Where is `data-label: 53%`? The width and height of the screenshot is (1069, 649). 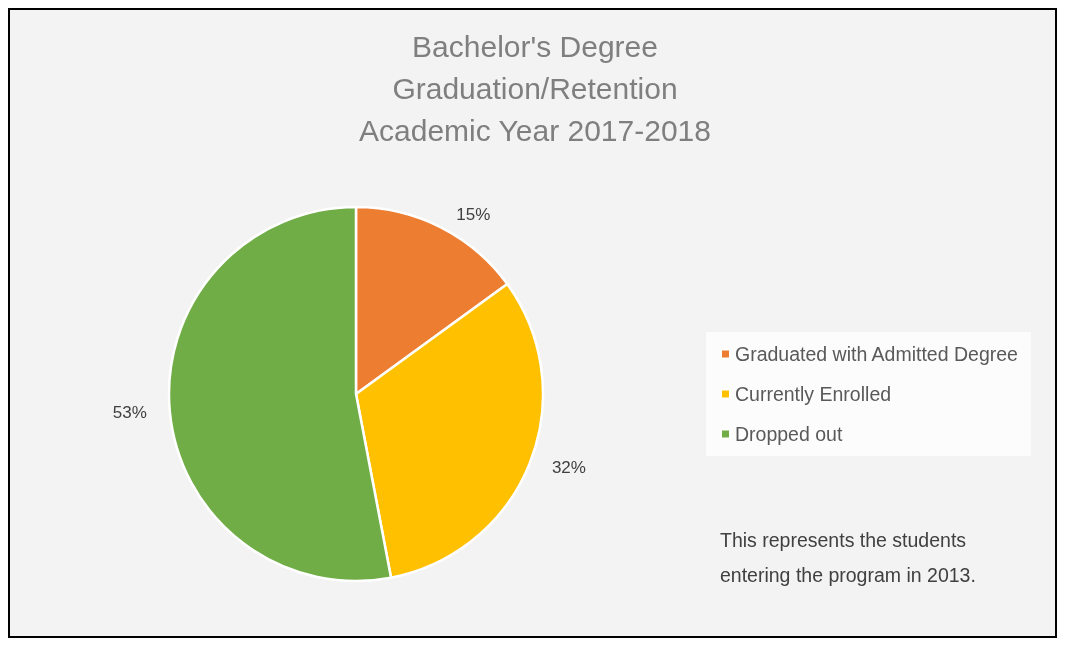 data-label: 53% is located at coordinates (129, 413).